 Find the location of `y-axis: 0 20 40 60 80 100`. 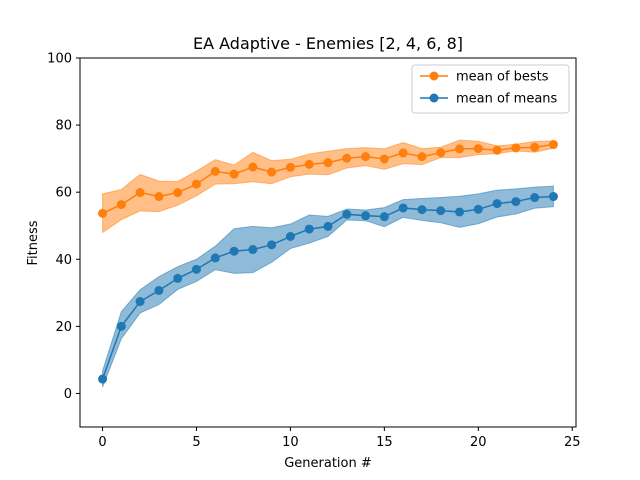

y-axis: 0 20 40 60 80 100 is located at coordinates (63, 227).